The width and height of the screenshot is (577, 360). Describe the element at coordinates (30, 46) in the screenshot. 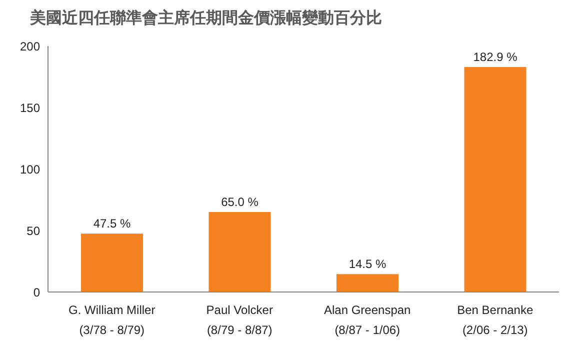

I see `y-tick-label: 200` at that location.